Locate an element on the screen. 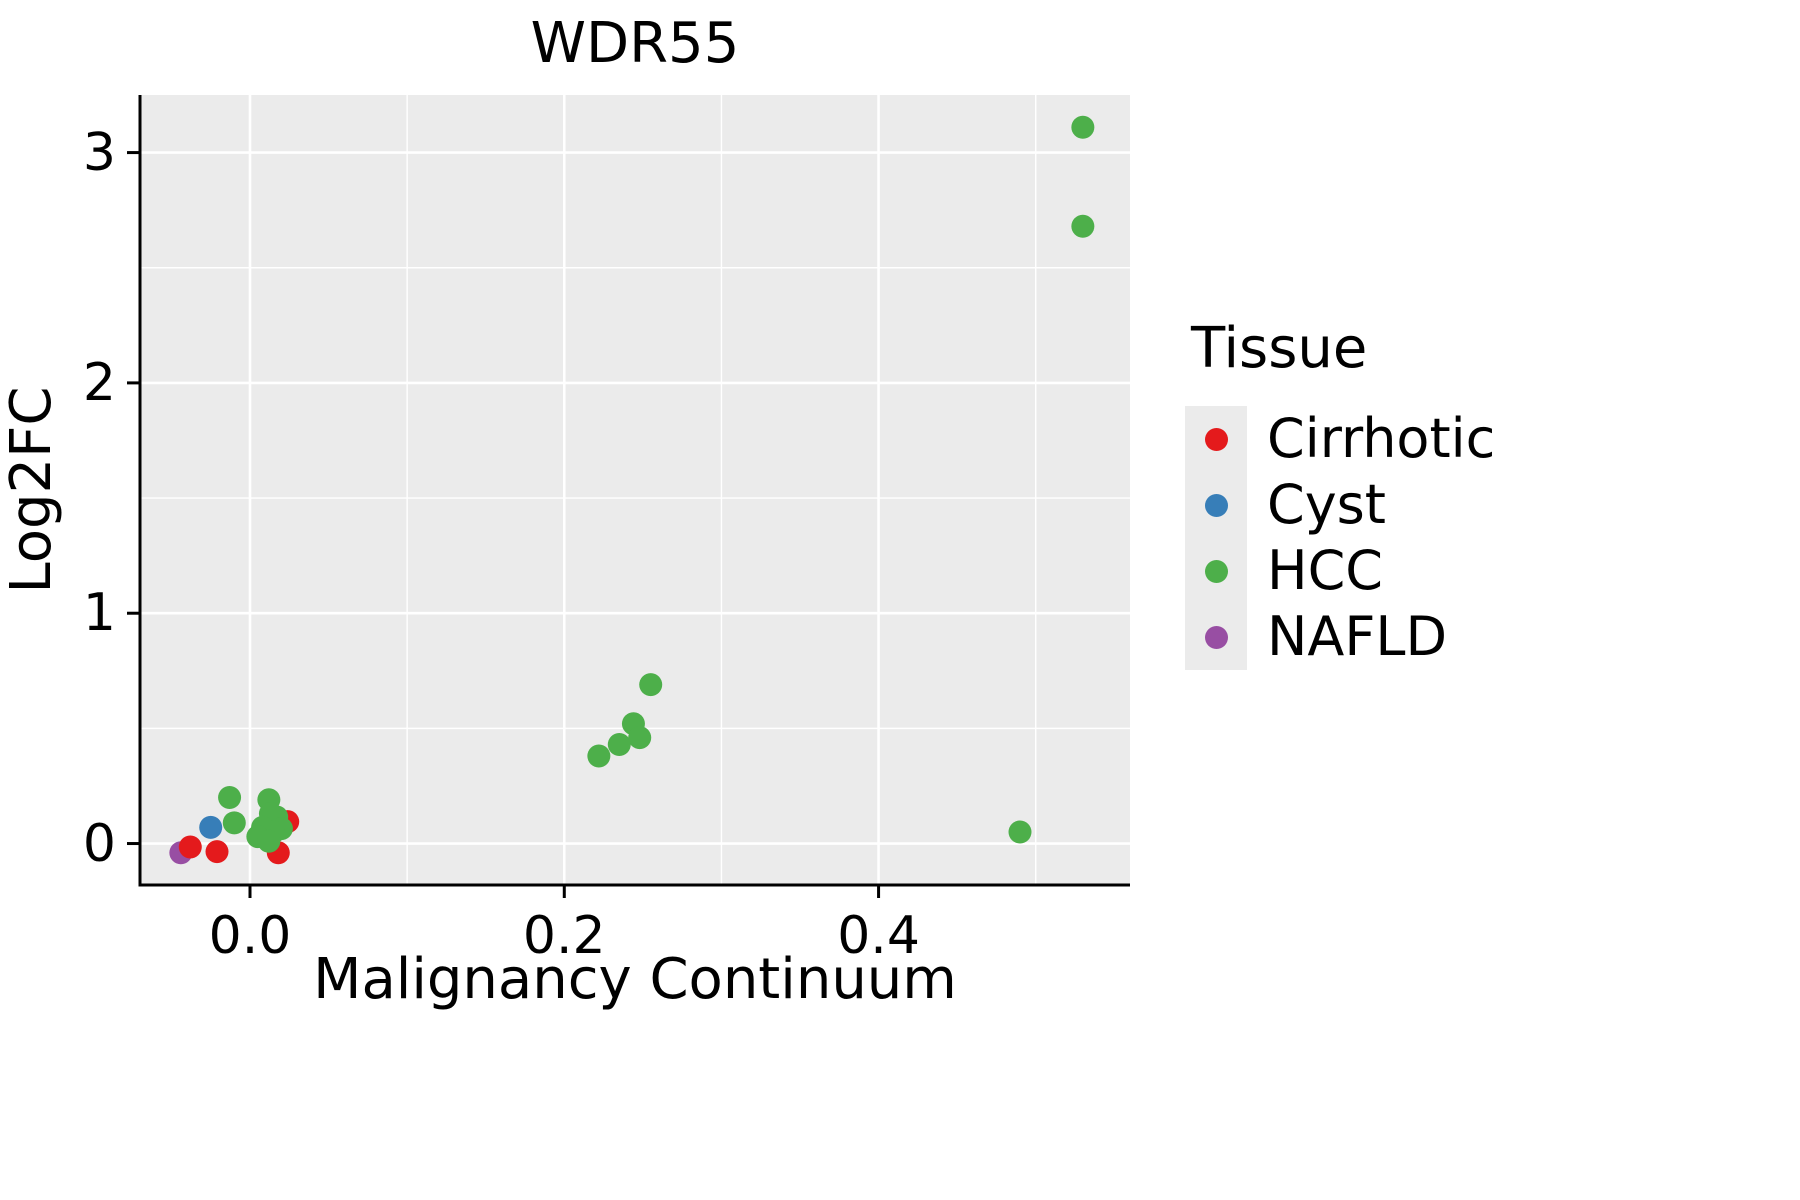 This screenshot has width=1800, height=1200. hcc-dot-icon is located at coordinates (1216, 571).